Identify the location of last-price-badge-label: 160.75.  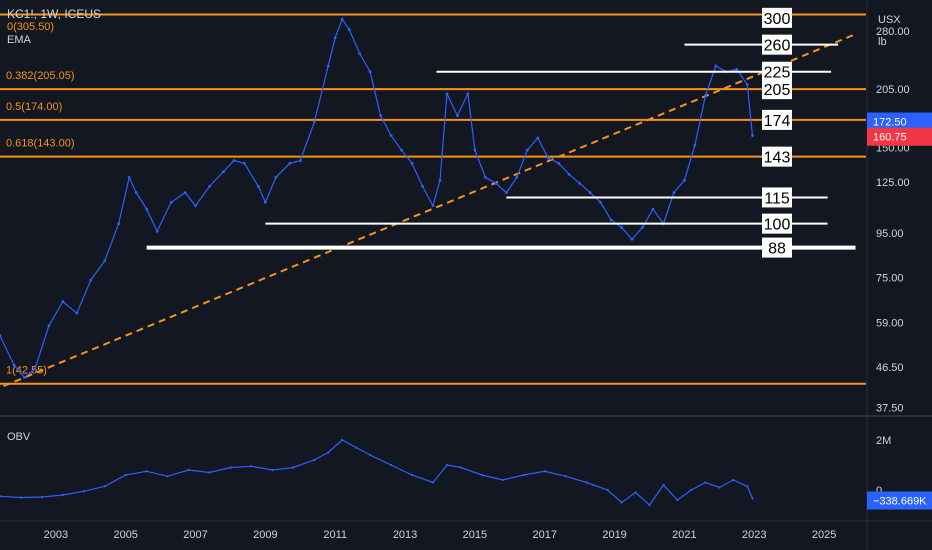
(890, 138).